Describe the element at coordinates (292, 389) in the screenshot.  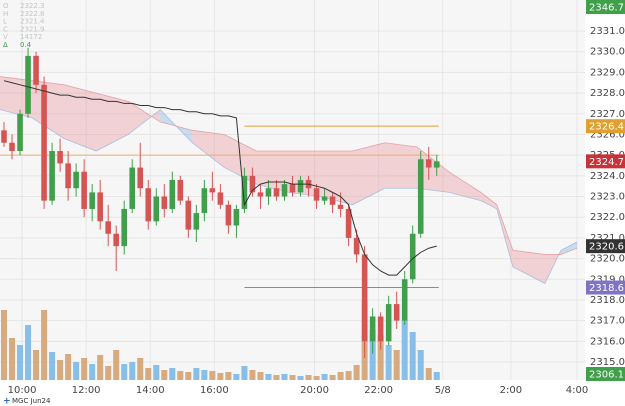
I see `x-axis-background` at that location.